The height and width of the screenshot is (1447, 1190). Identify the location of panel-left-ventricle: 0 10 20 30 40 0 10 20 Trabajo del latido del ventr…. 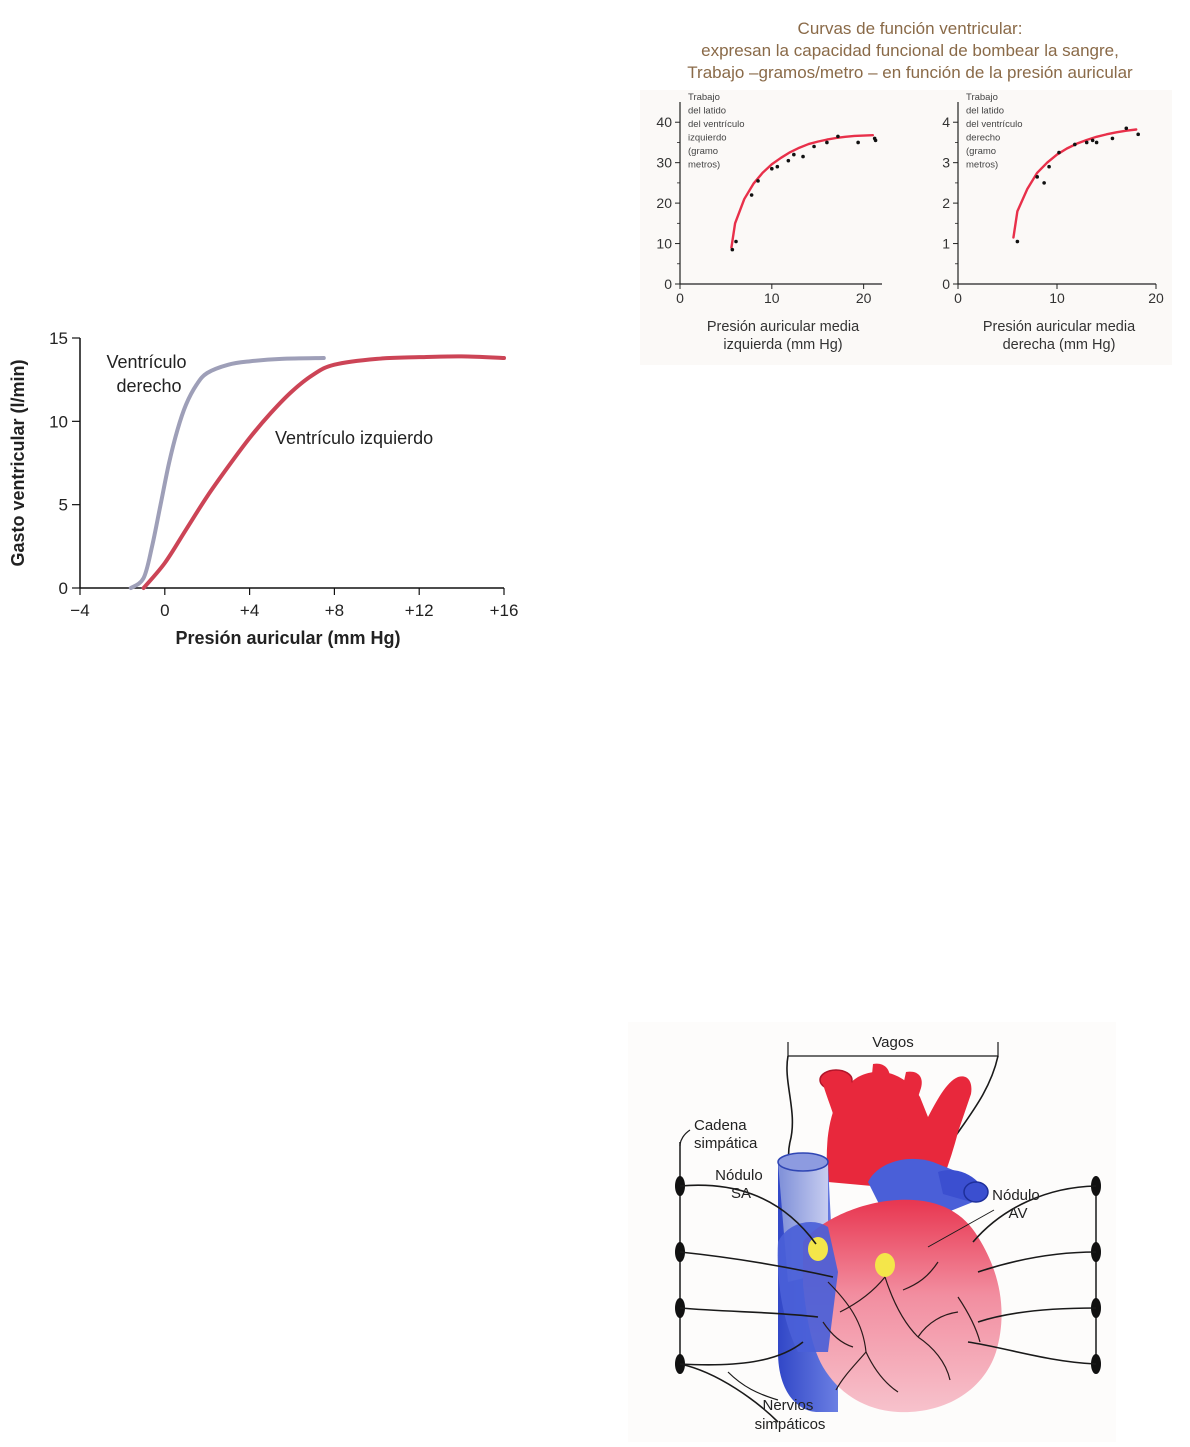
(769, 222).